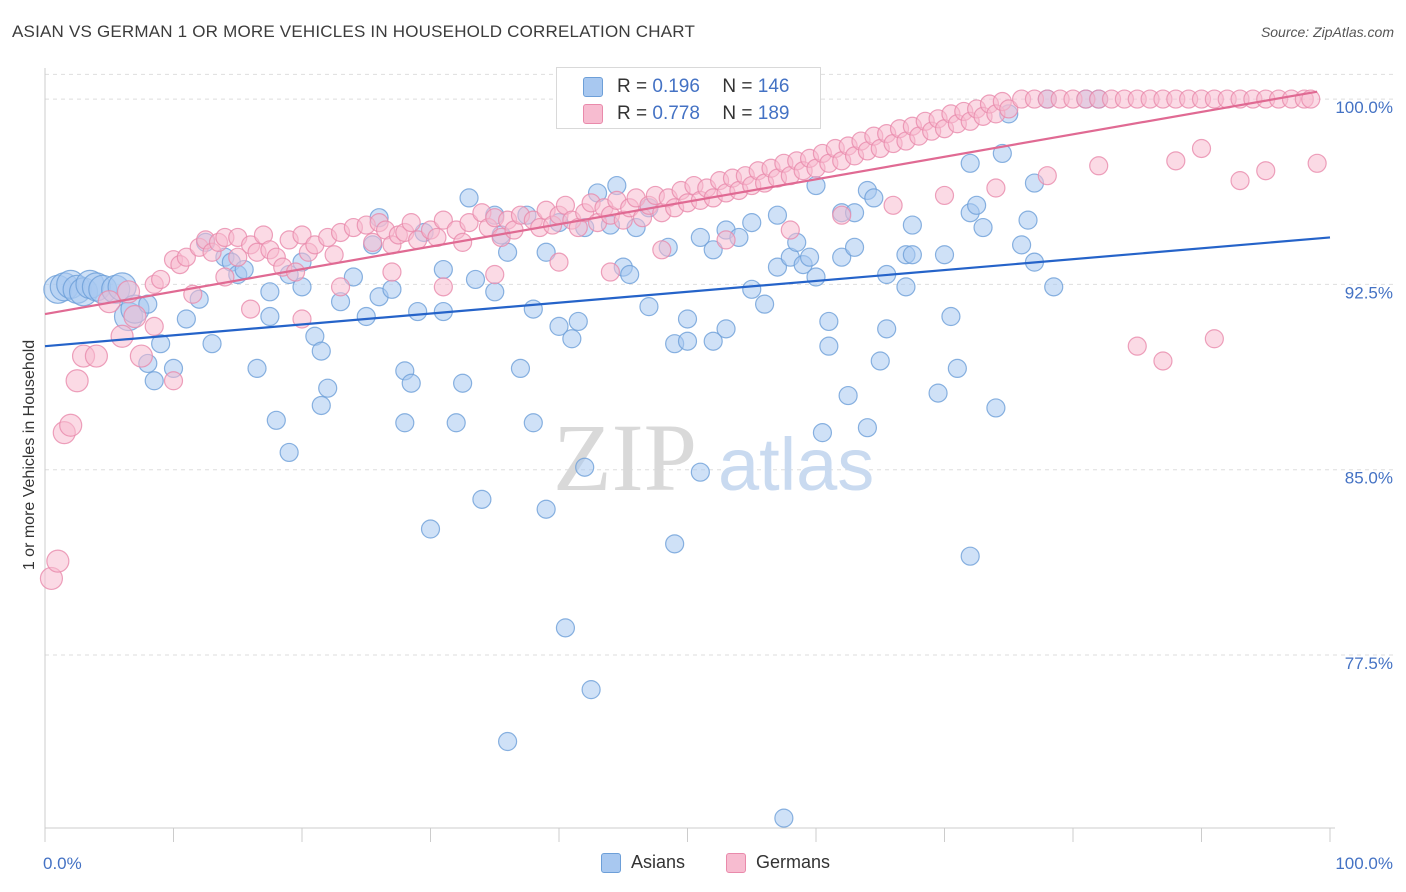 The image size is (1406, 892). Describe the element at coordinates (658, 862) in the screenshot. I see `legend-label-asians: Asians` at that location.